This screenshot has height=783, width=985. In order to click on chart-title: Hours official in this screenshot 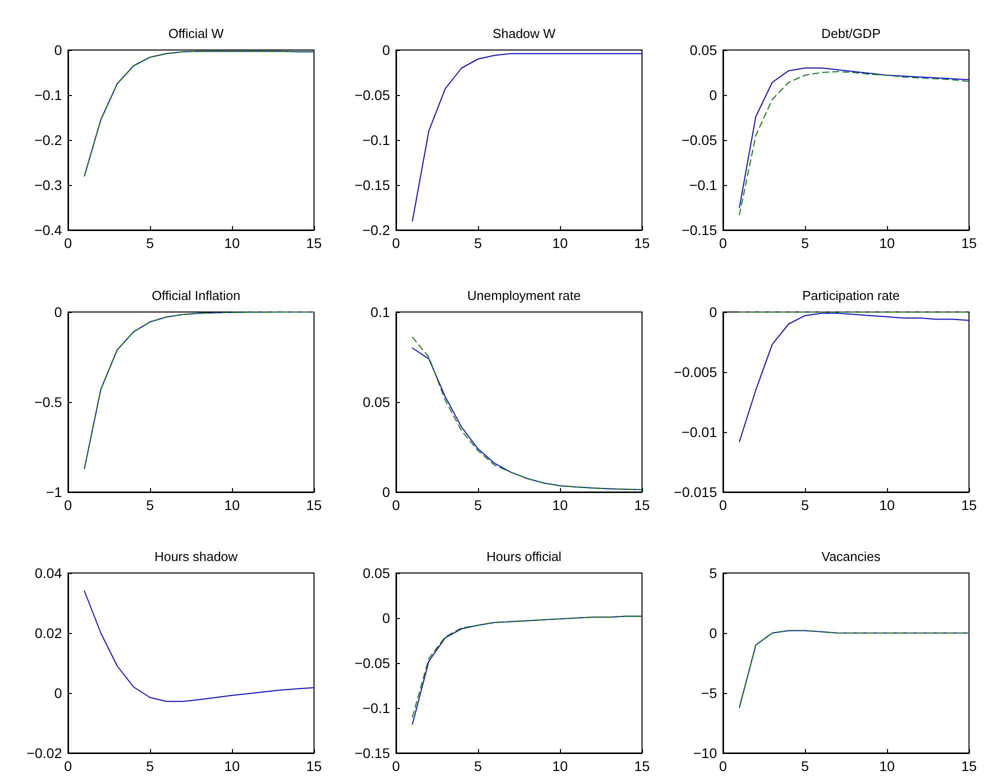, I will do `click(524, 556)`.